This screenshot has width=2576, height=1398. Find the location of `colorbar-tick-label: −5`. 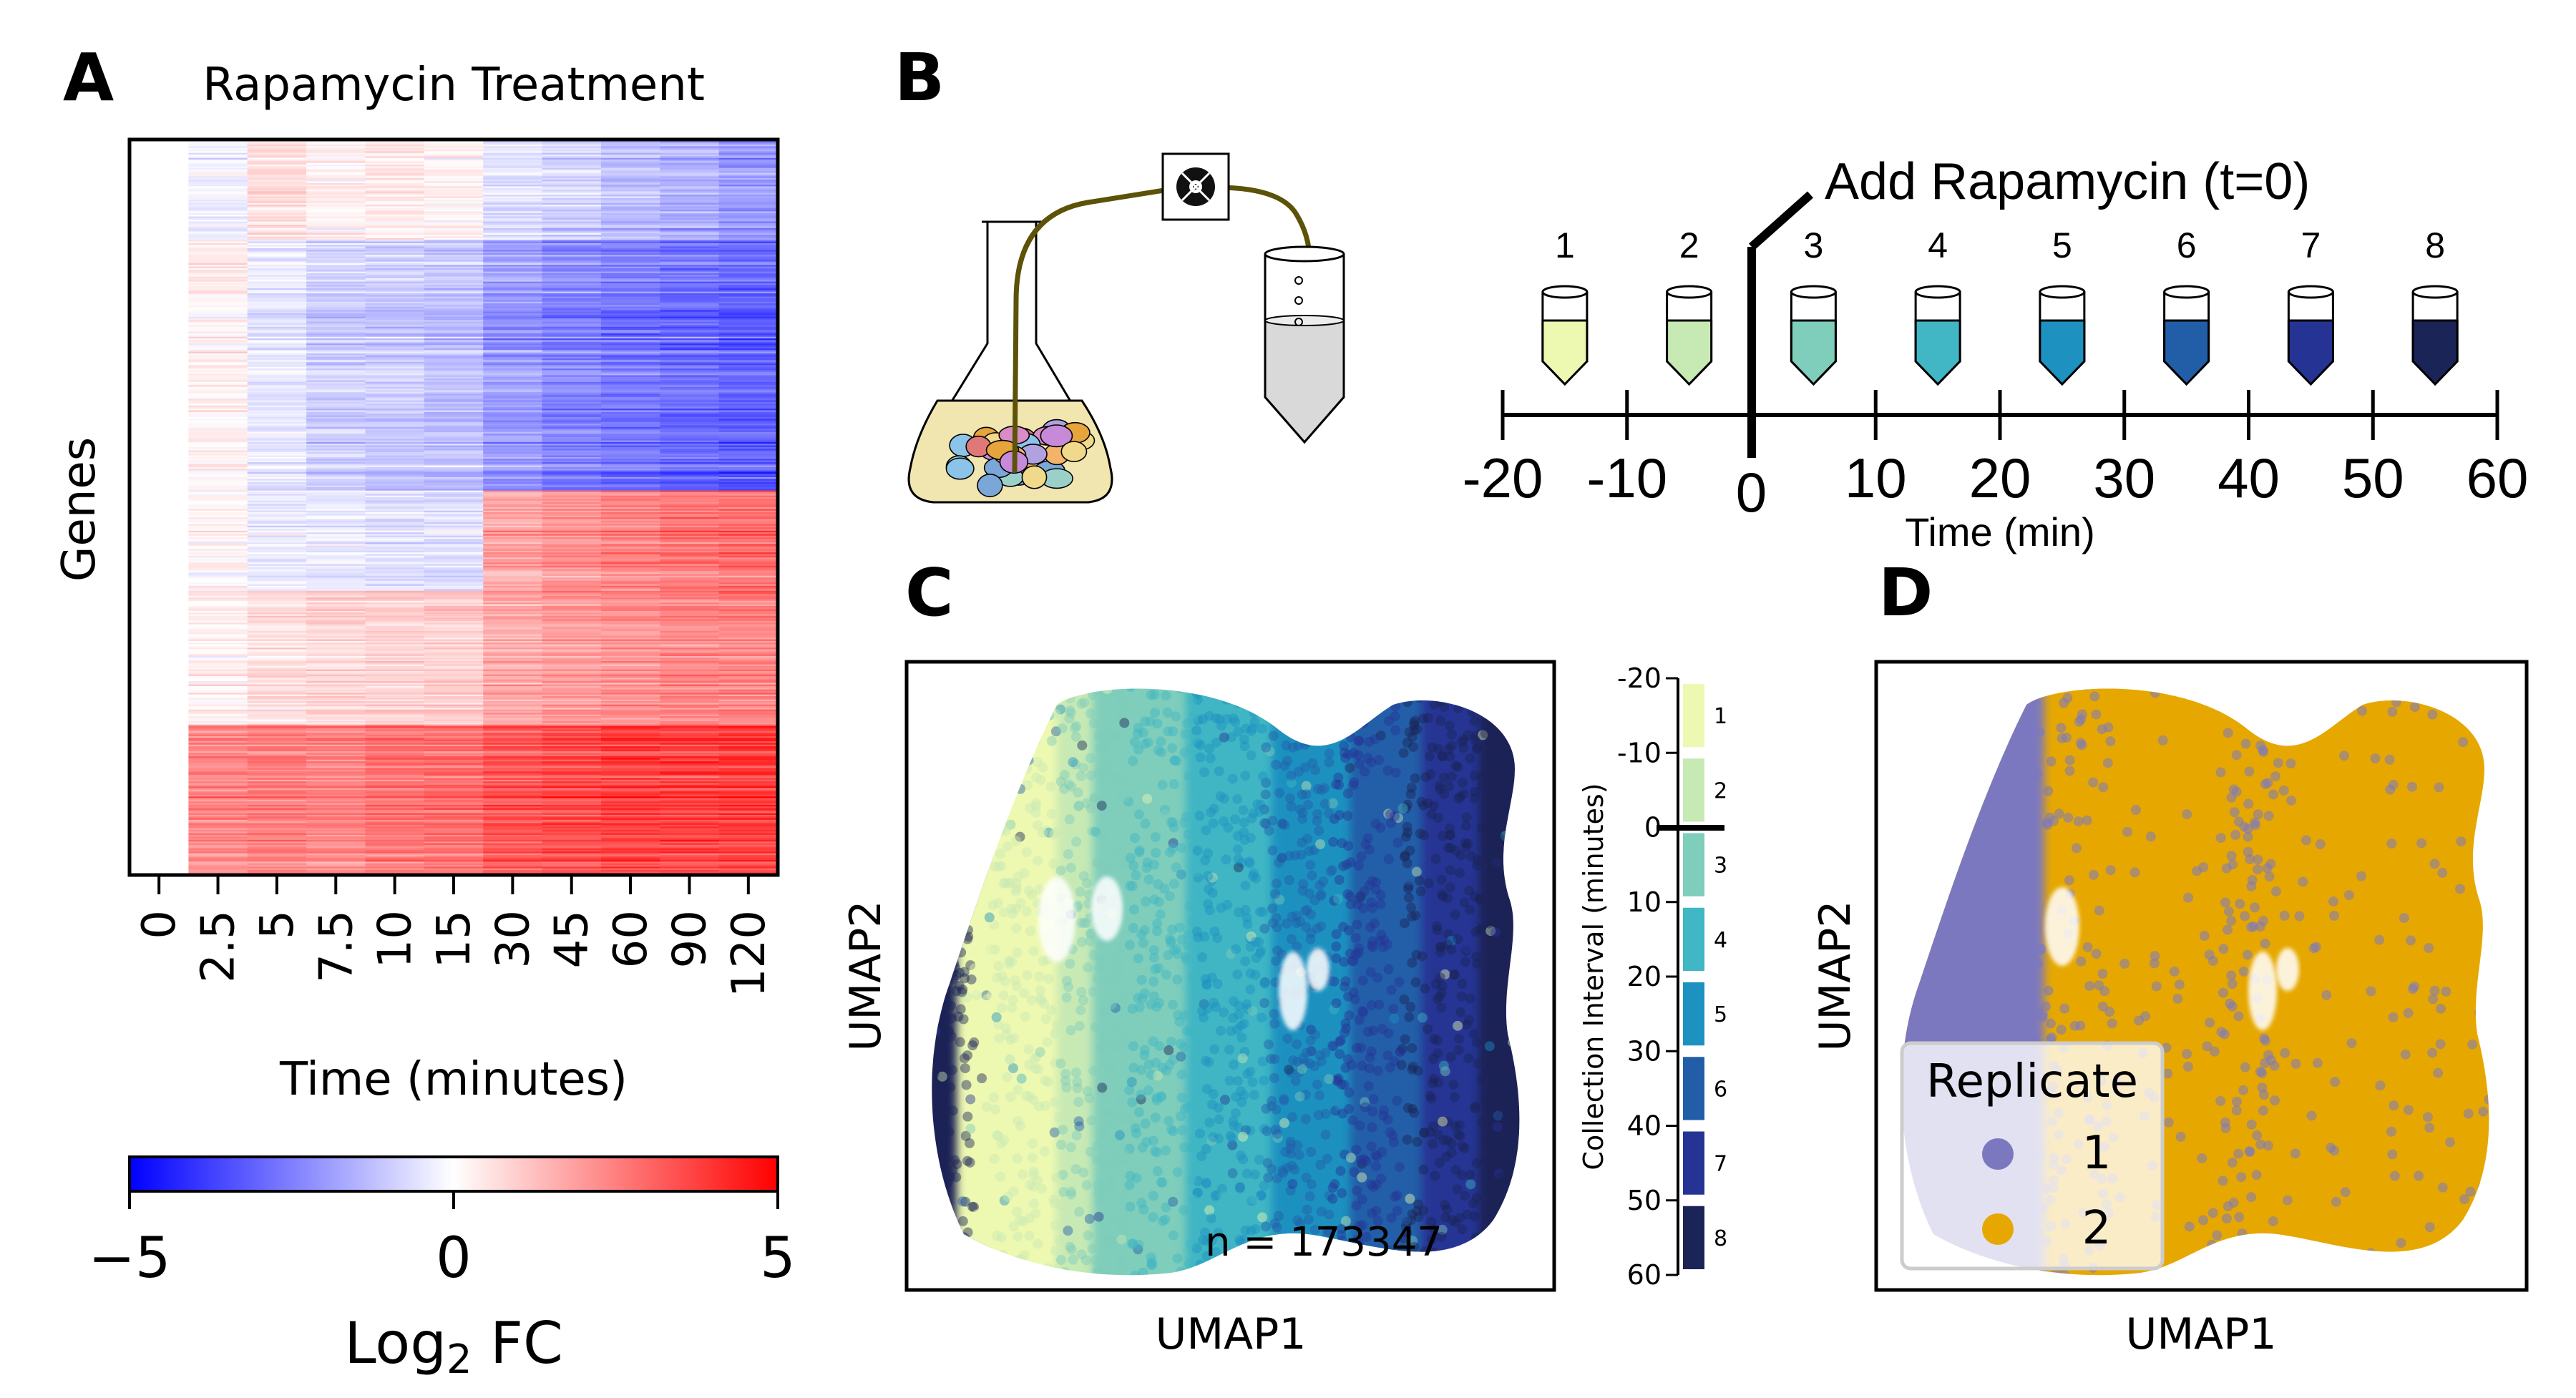

colorbar-tick-label: −5 is located at coordinates (130, 1258).